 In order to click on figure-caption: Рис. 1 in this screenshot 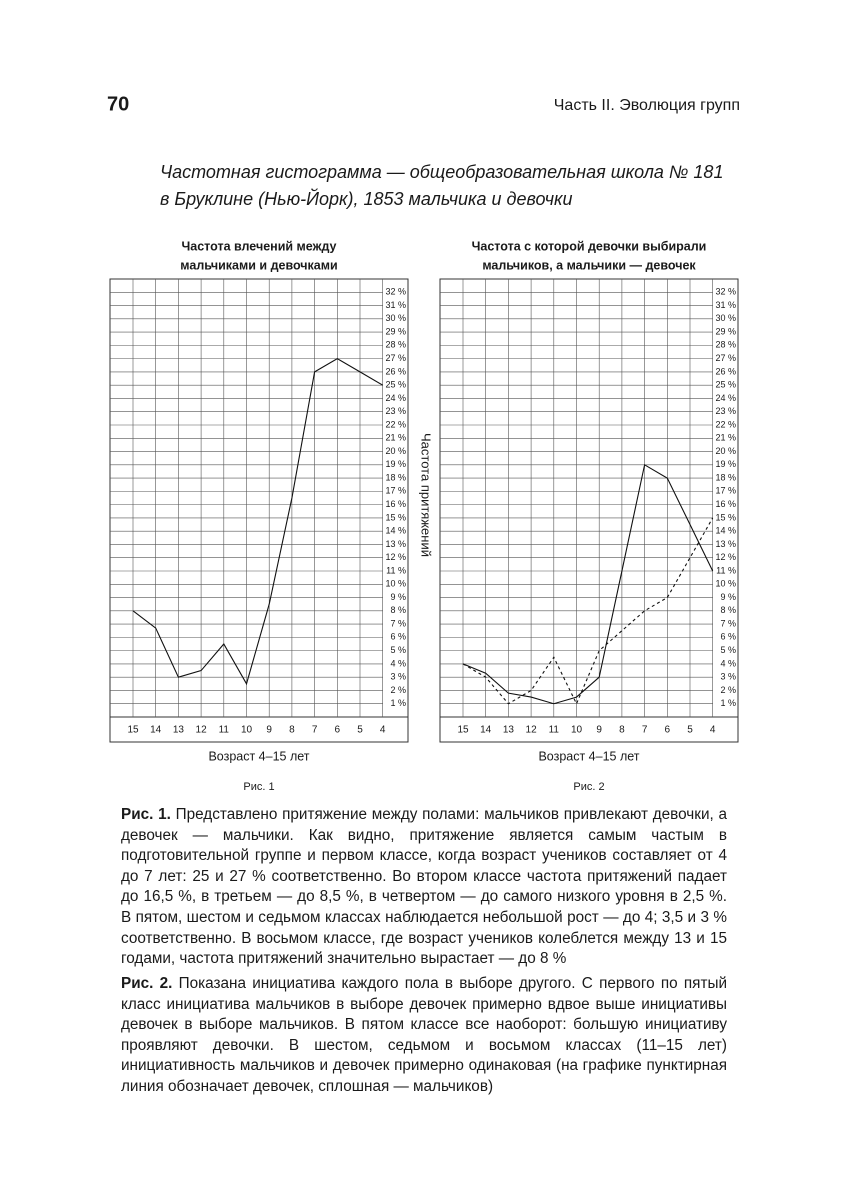, I will do `click(258, 787)`.